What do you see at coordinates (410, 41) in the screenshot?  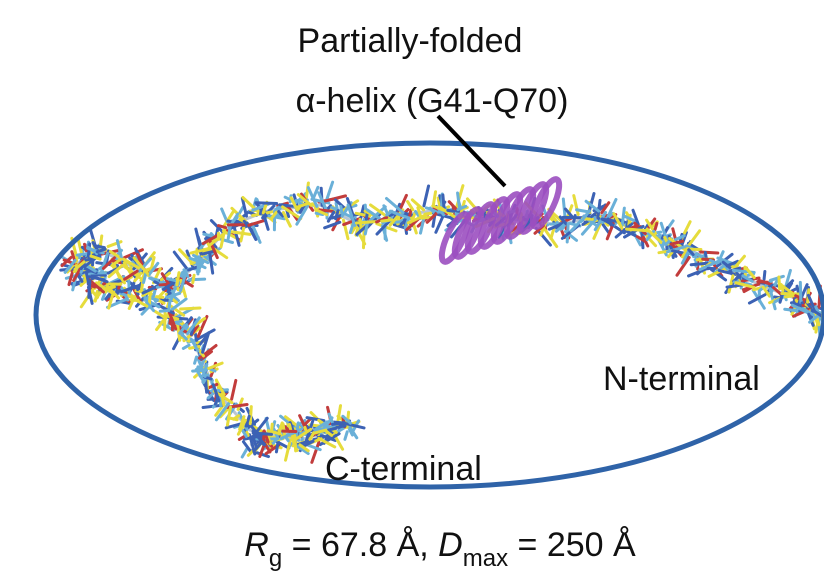 I see `helix-title: Partially-folded` at bounding box center [410, 41].